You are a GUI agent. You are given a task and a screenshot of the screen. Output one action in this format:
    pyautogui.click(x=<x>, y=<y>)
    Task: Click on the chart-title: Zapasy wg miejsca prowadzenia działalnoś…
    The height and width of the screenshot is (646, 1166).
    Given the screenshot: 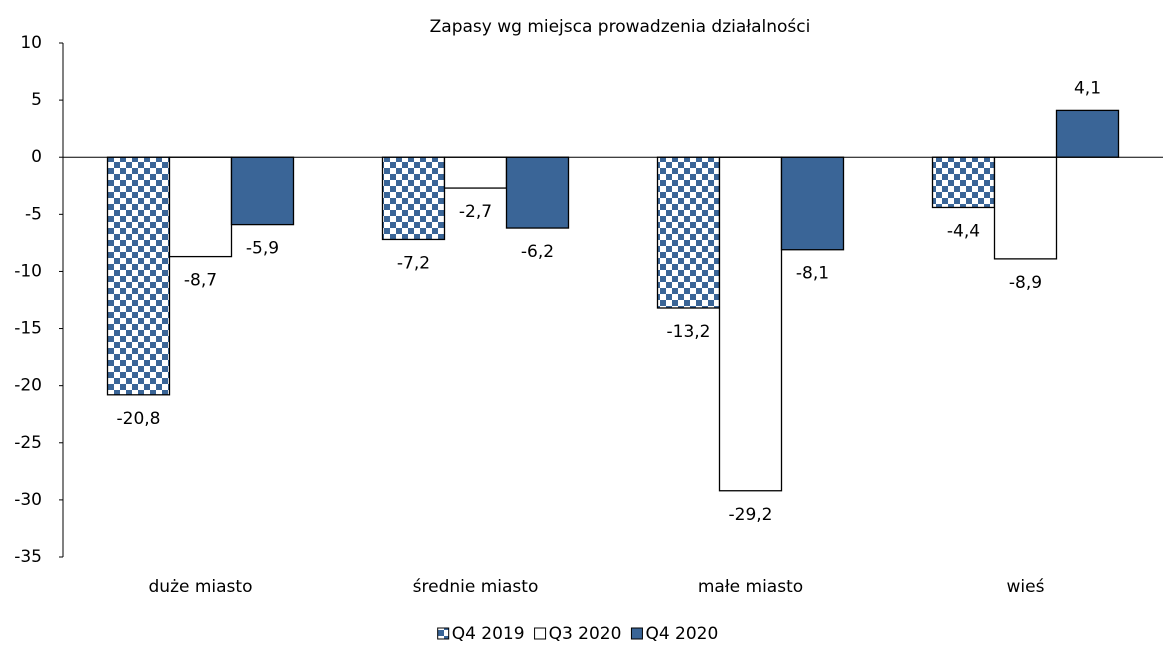 What is the action you would take?
    pyautogui.click(x=620, y=27)
    